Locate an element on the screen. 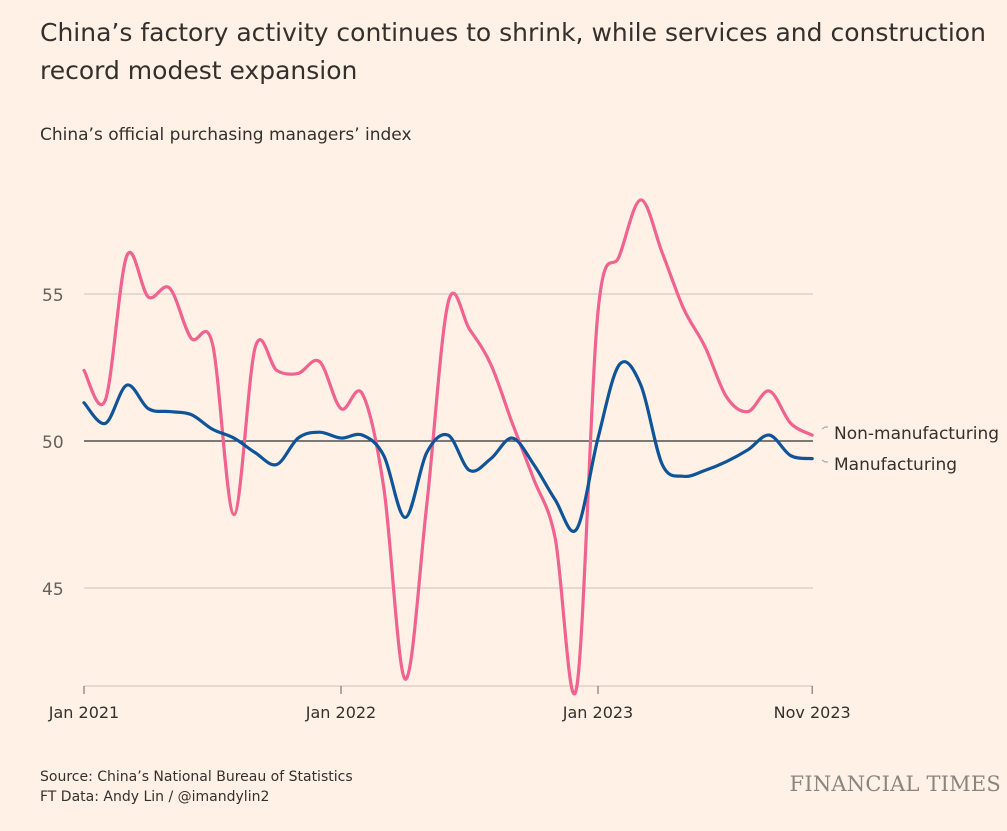 The height and width of the screenshot is (831, 1007). x-tick-label: Nov 2023 is located at coordinates (812, 712).